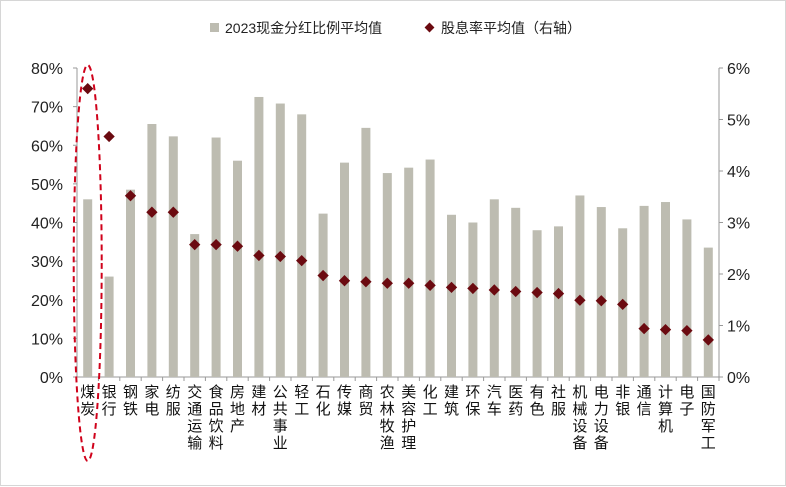  Describe the element at coordinates (237, 409) in the screenshot. I see `category-label-房地产: 地` at that location.